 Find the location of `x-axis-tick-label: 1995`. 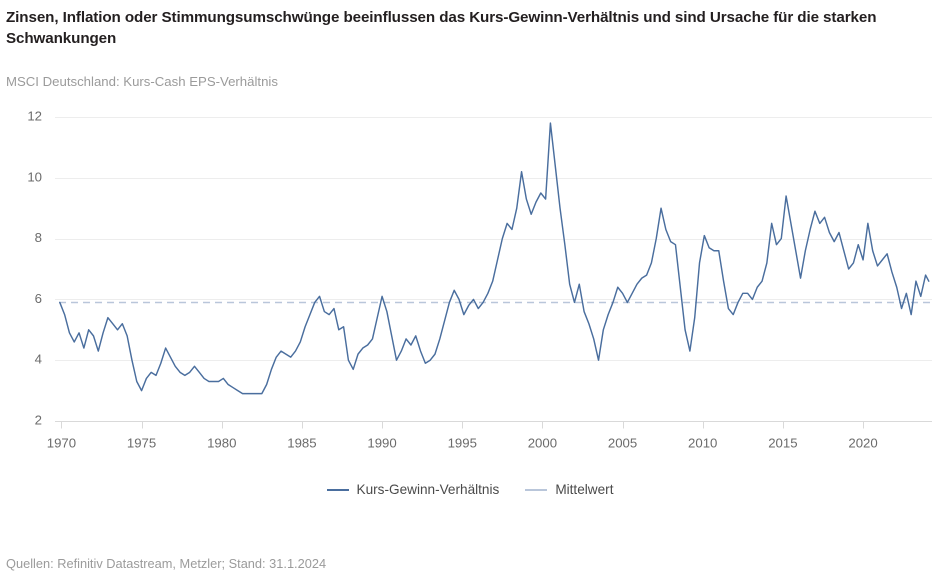

x-axis-tick-label: 1995 is located at coordinates (462, 443).